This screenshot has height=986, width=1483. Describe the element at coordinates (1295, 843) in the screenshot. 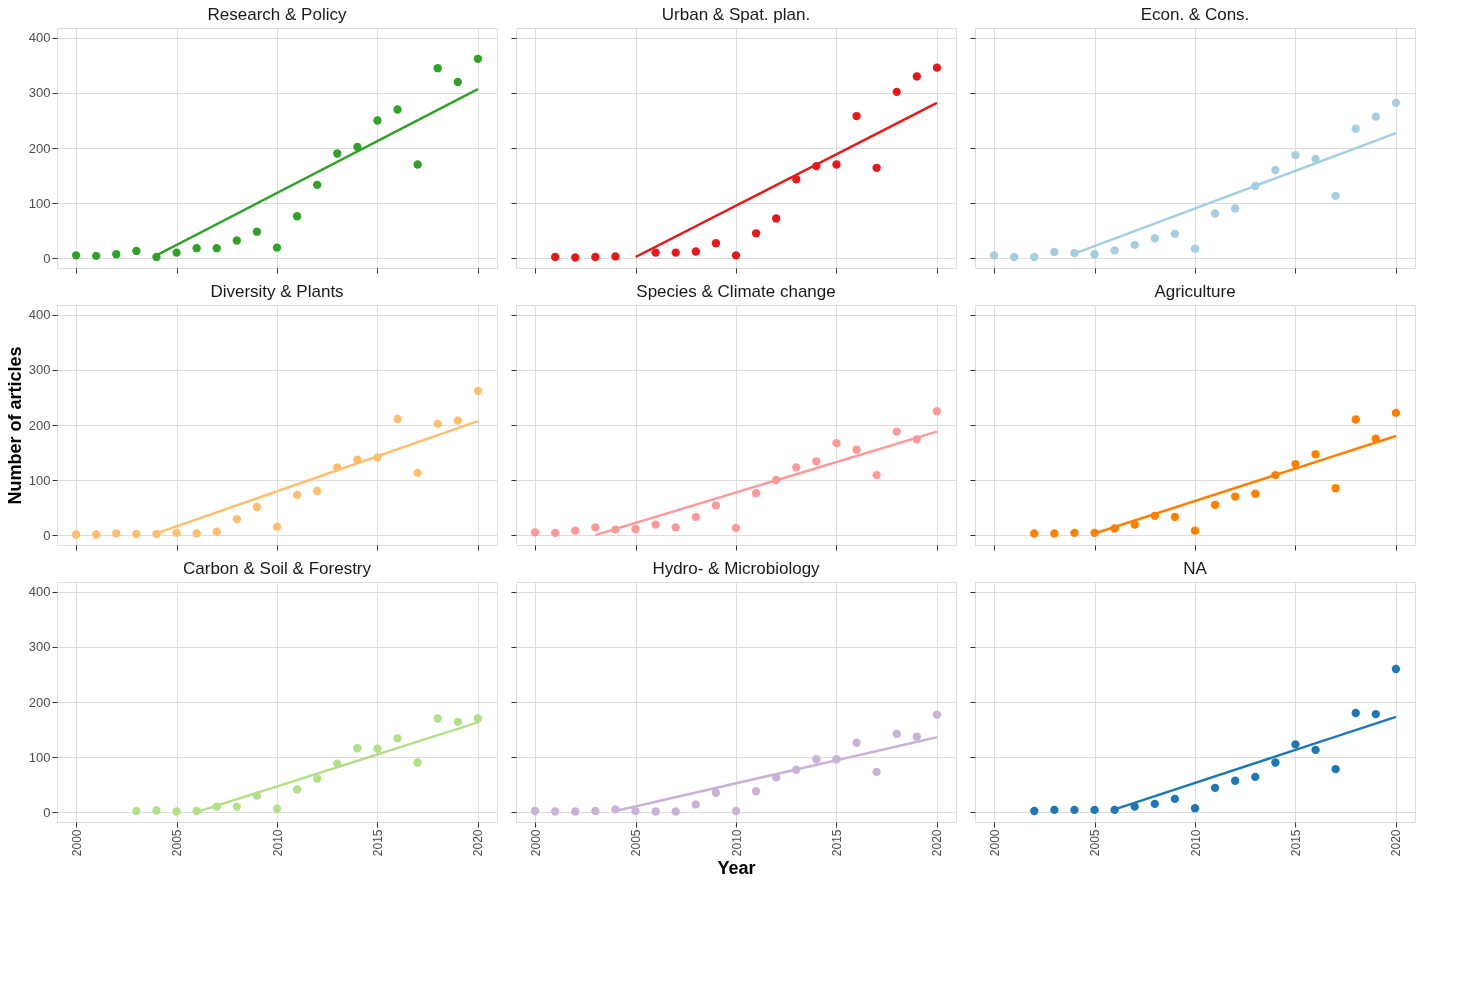

I see `x-tick-label: 2015` at that location.